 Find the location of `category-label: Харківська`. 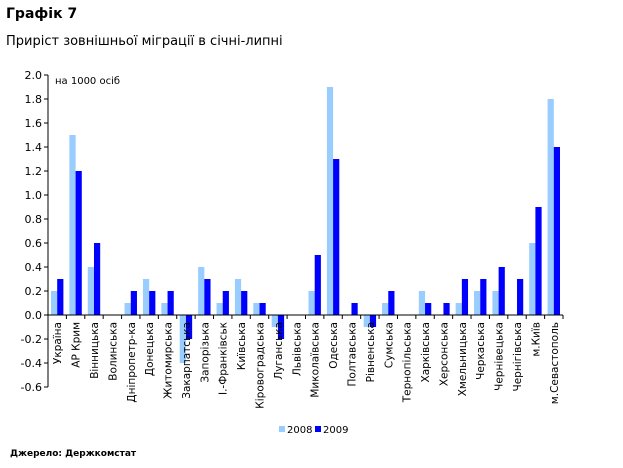

category-label: Харківська is located at coordinates (426, 352).